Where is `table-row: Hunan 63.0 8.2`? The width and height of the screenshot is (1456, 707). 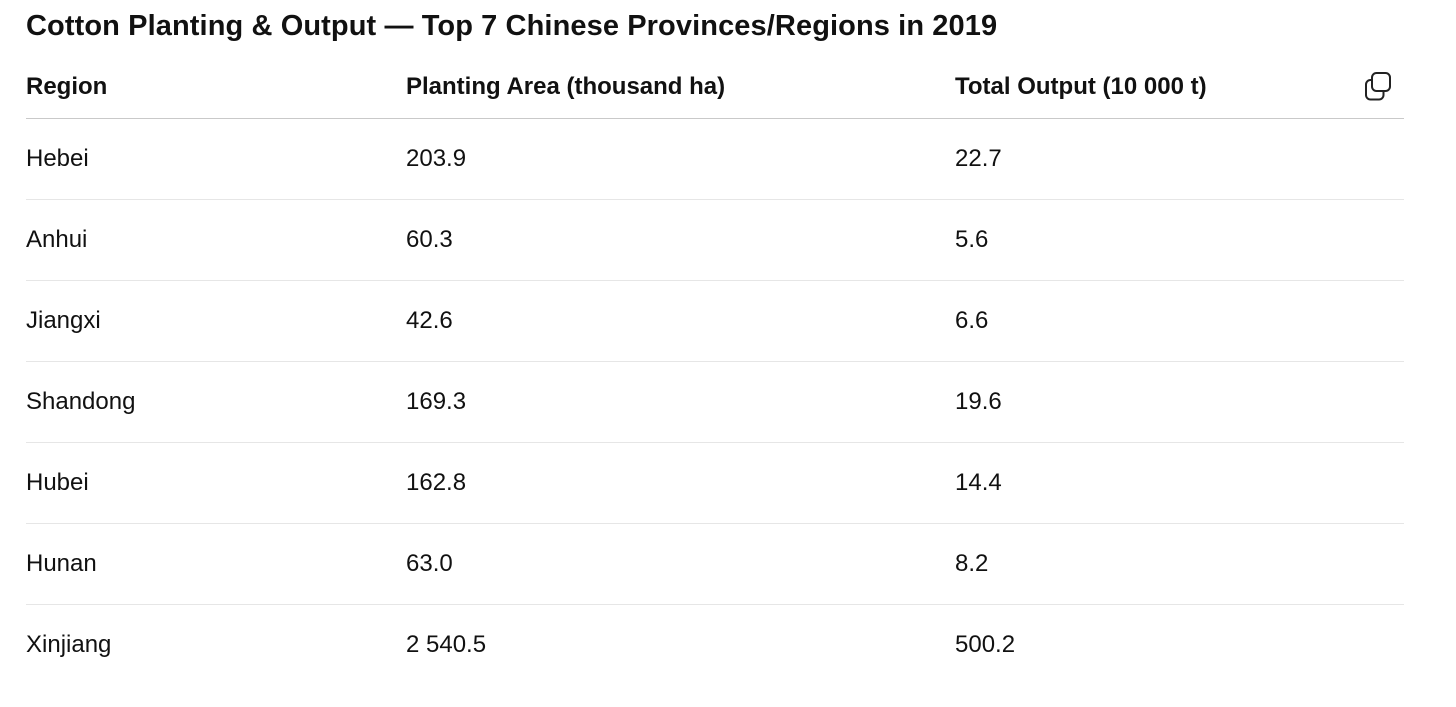 table-row: Hunan 63.0 8.2 is located at coordinates (715, 564).